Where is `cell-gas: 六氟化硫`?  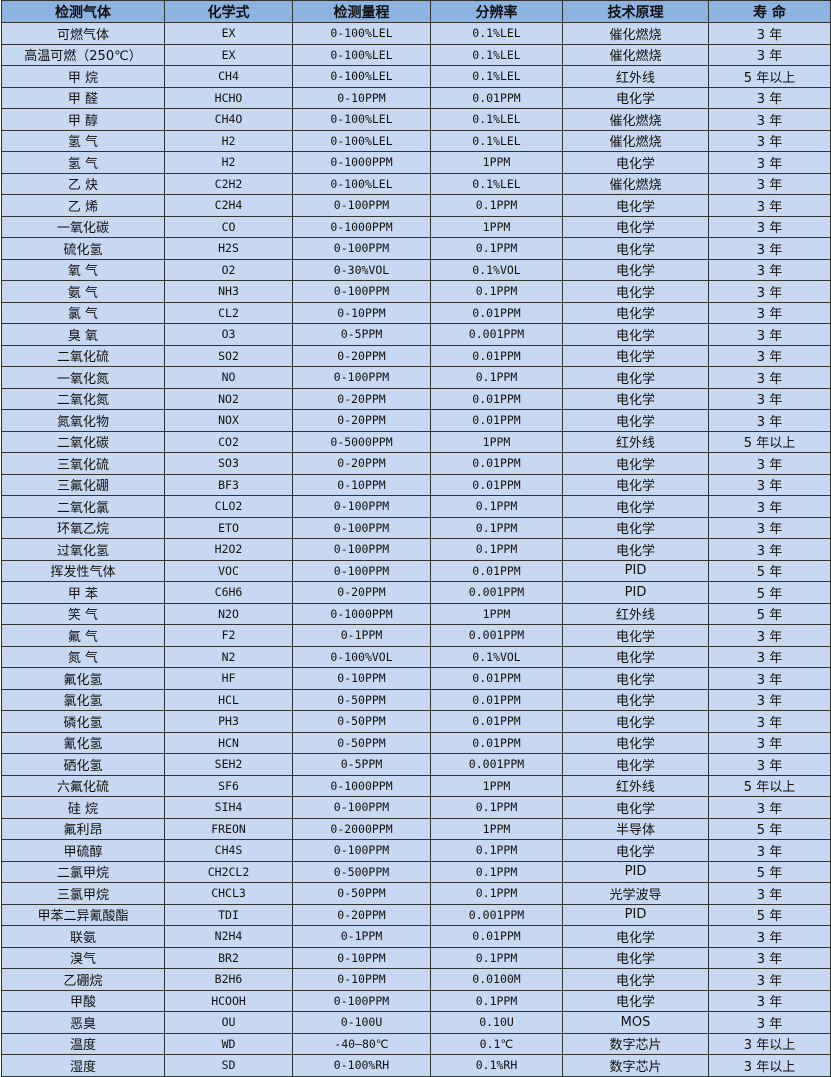 cell-gas: 六氟化硫 is located at coordinates (83, 785).